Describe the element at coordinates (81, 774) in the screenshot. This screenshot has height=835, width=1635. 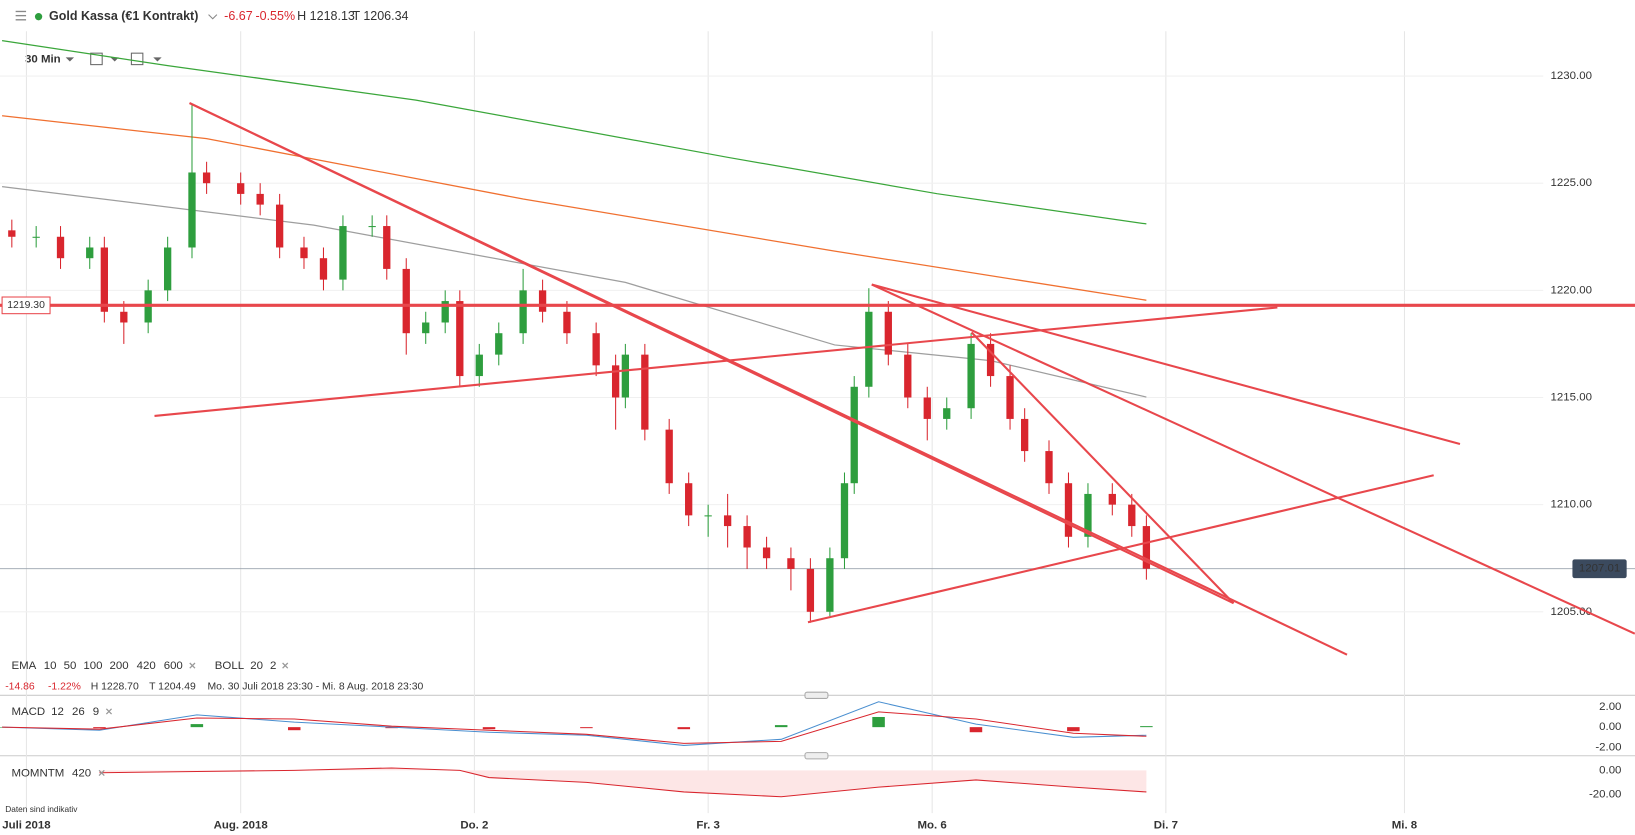
I see `momentum-param: 420` at that location.